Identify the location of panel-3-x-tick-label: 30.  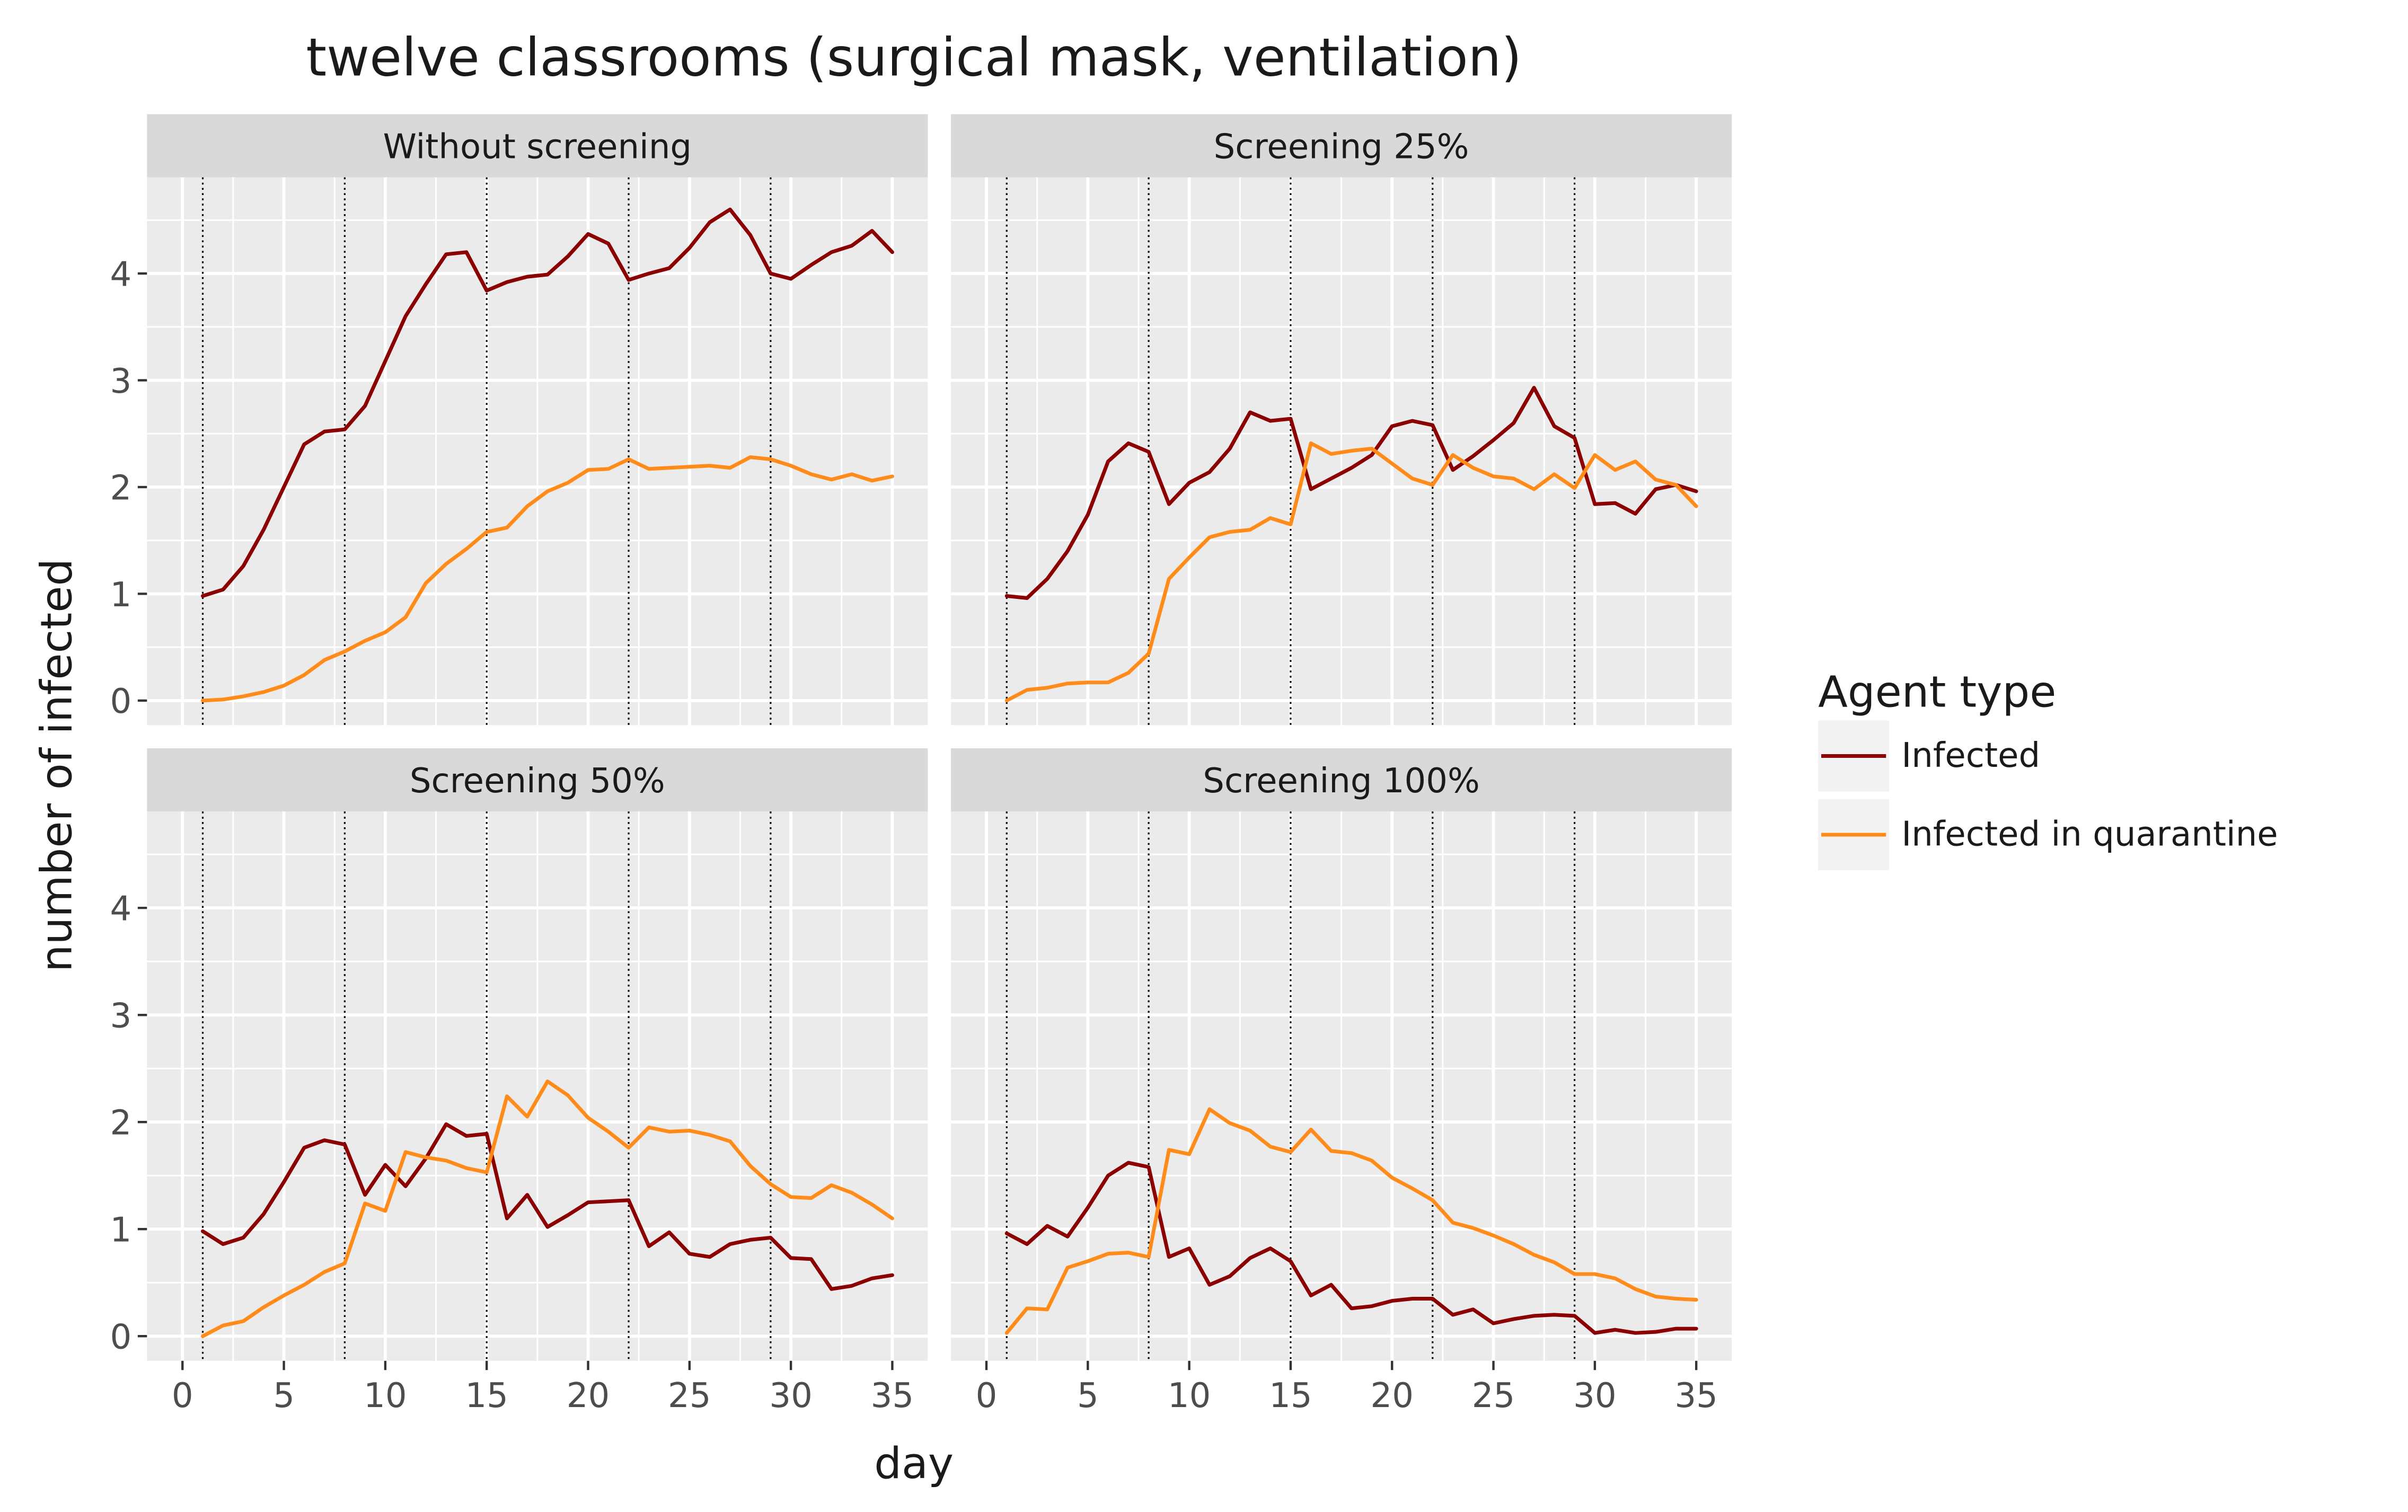
(791, 1396).